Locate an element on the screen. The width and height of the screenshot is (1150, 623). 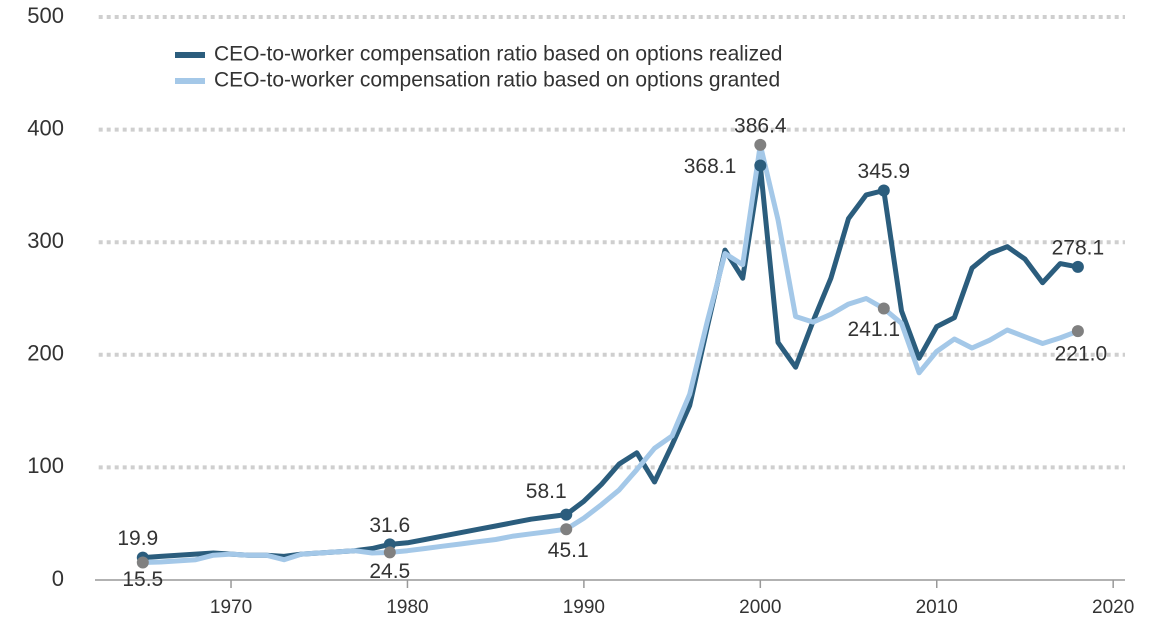
x-tick-label: 2010 is located at coordinates (937, 607).